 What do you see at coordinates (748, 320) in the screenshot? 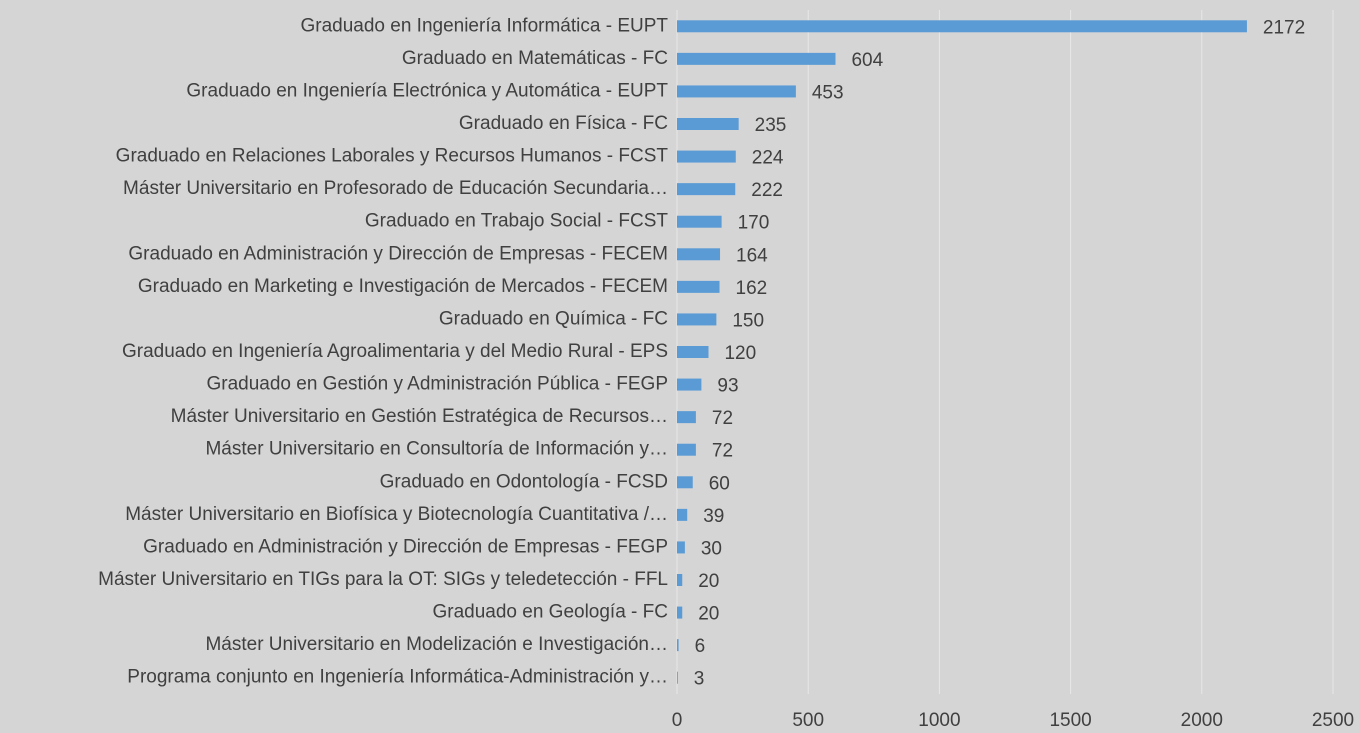
I see `value-label: 150` at bounding box center [748, 320].